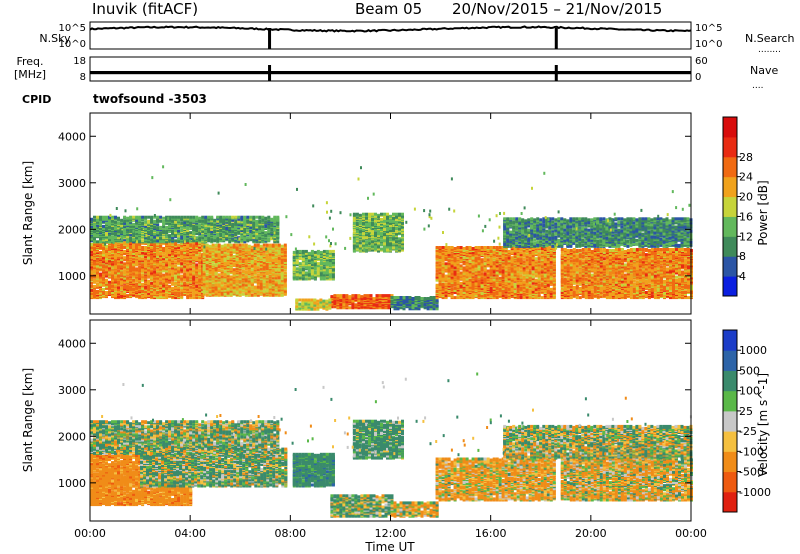 The image size is (800, 554). Describe the element at coordinates (701, 61) in the screenshot. I see `nave-tick-0: 60` at that location.